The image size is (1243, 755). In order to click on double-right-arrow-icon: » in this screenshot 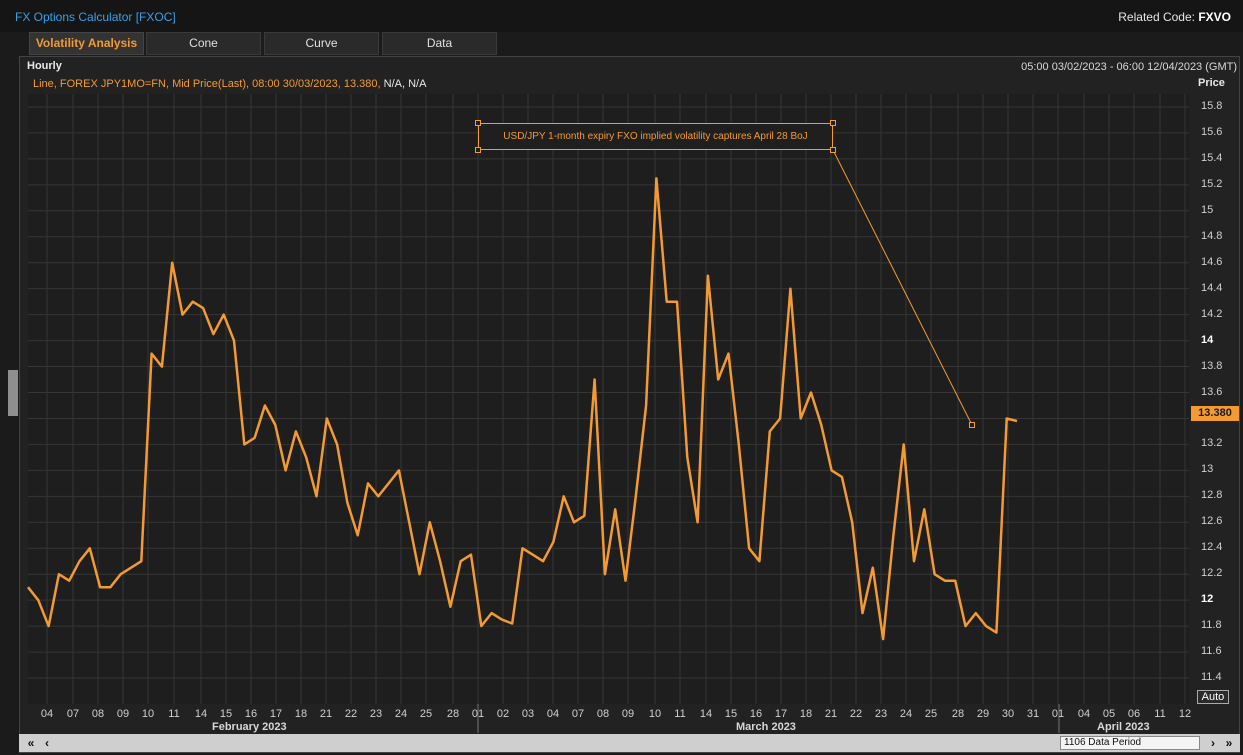, I will do `click(1229, 743)`.